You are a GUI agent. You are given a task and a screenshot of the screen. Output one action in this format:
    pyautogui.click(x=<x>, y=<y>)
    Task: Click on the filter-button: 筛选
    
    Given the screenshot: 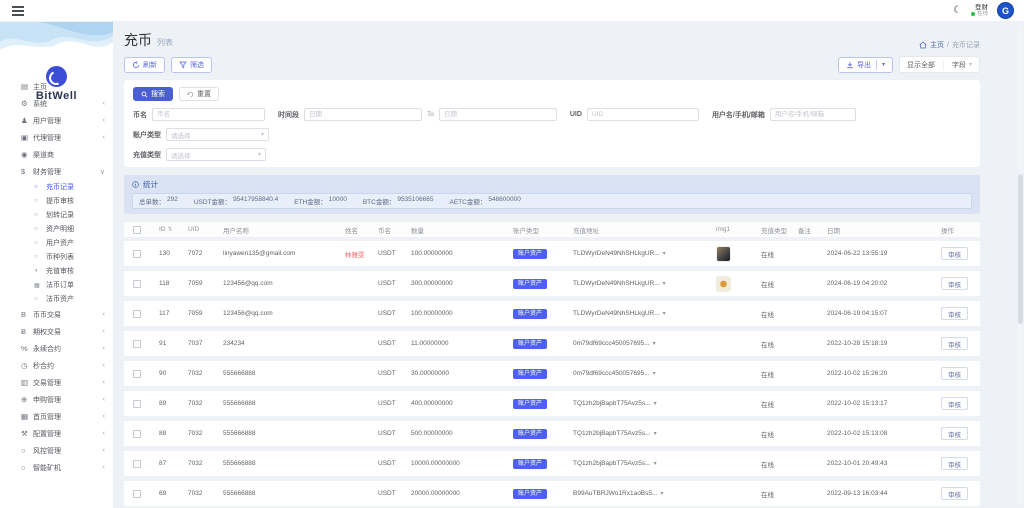 What is the action you would take?
    pyautogui.click(x=191, y=64)
    